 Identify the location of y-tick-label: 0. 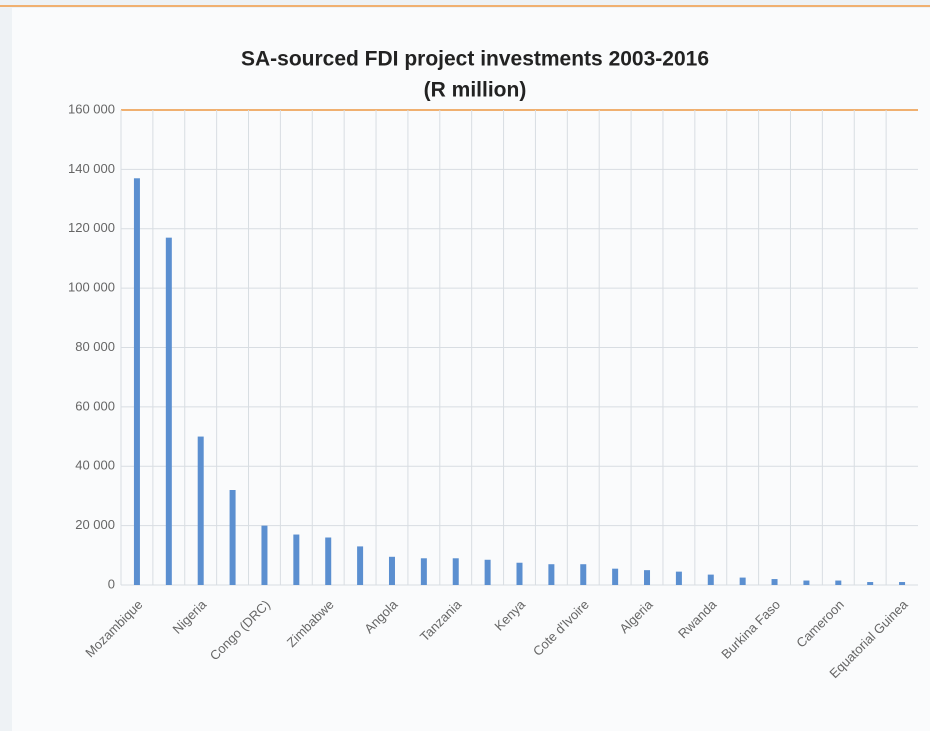
(111, 583).